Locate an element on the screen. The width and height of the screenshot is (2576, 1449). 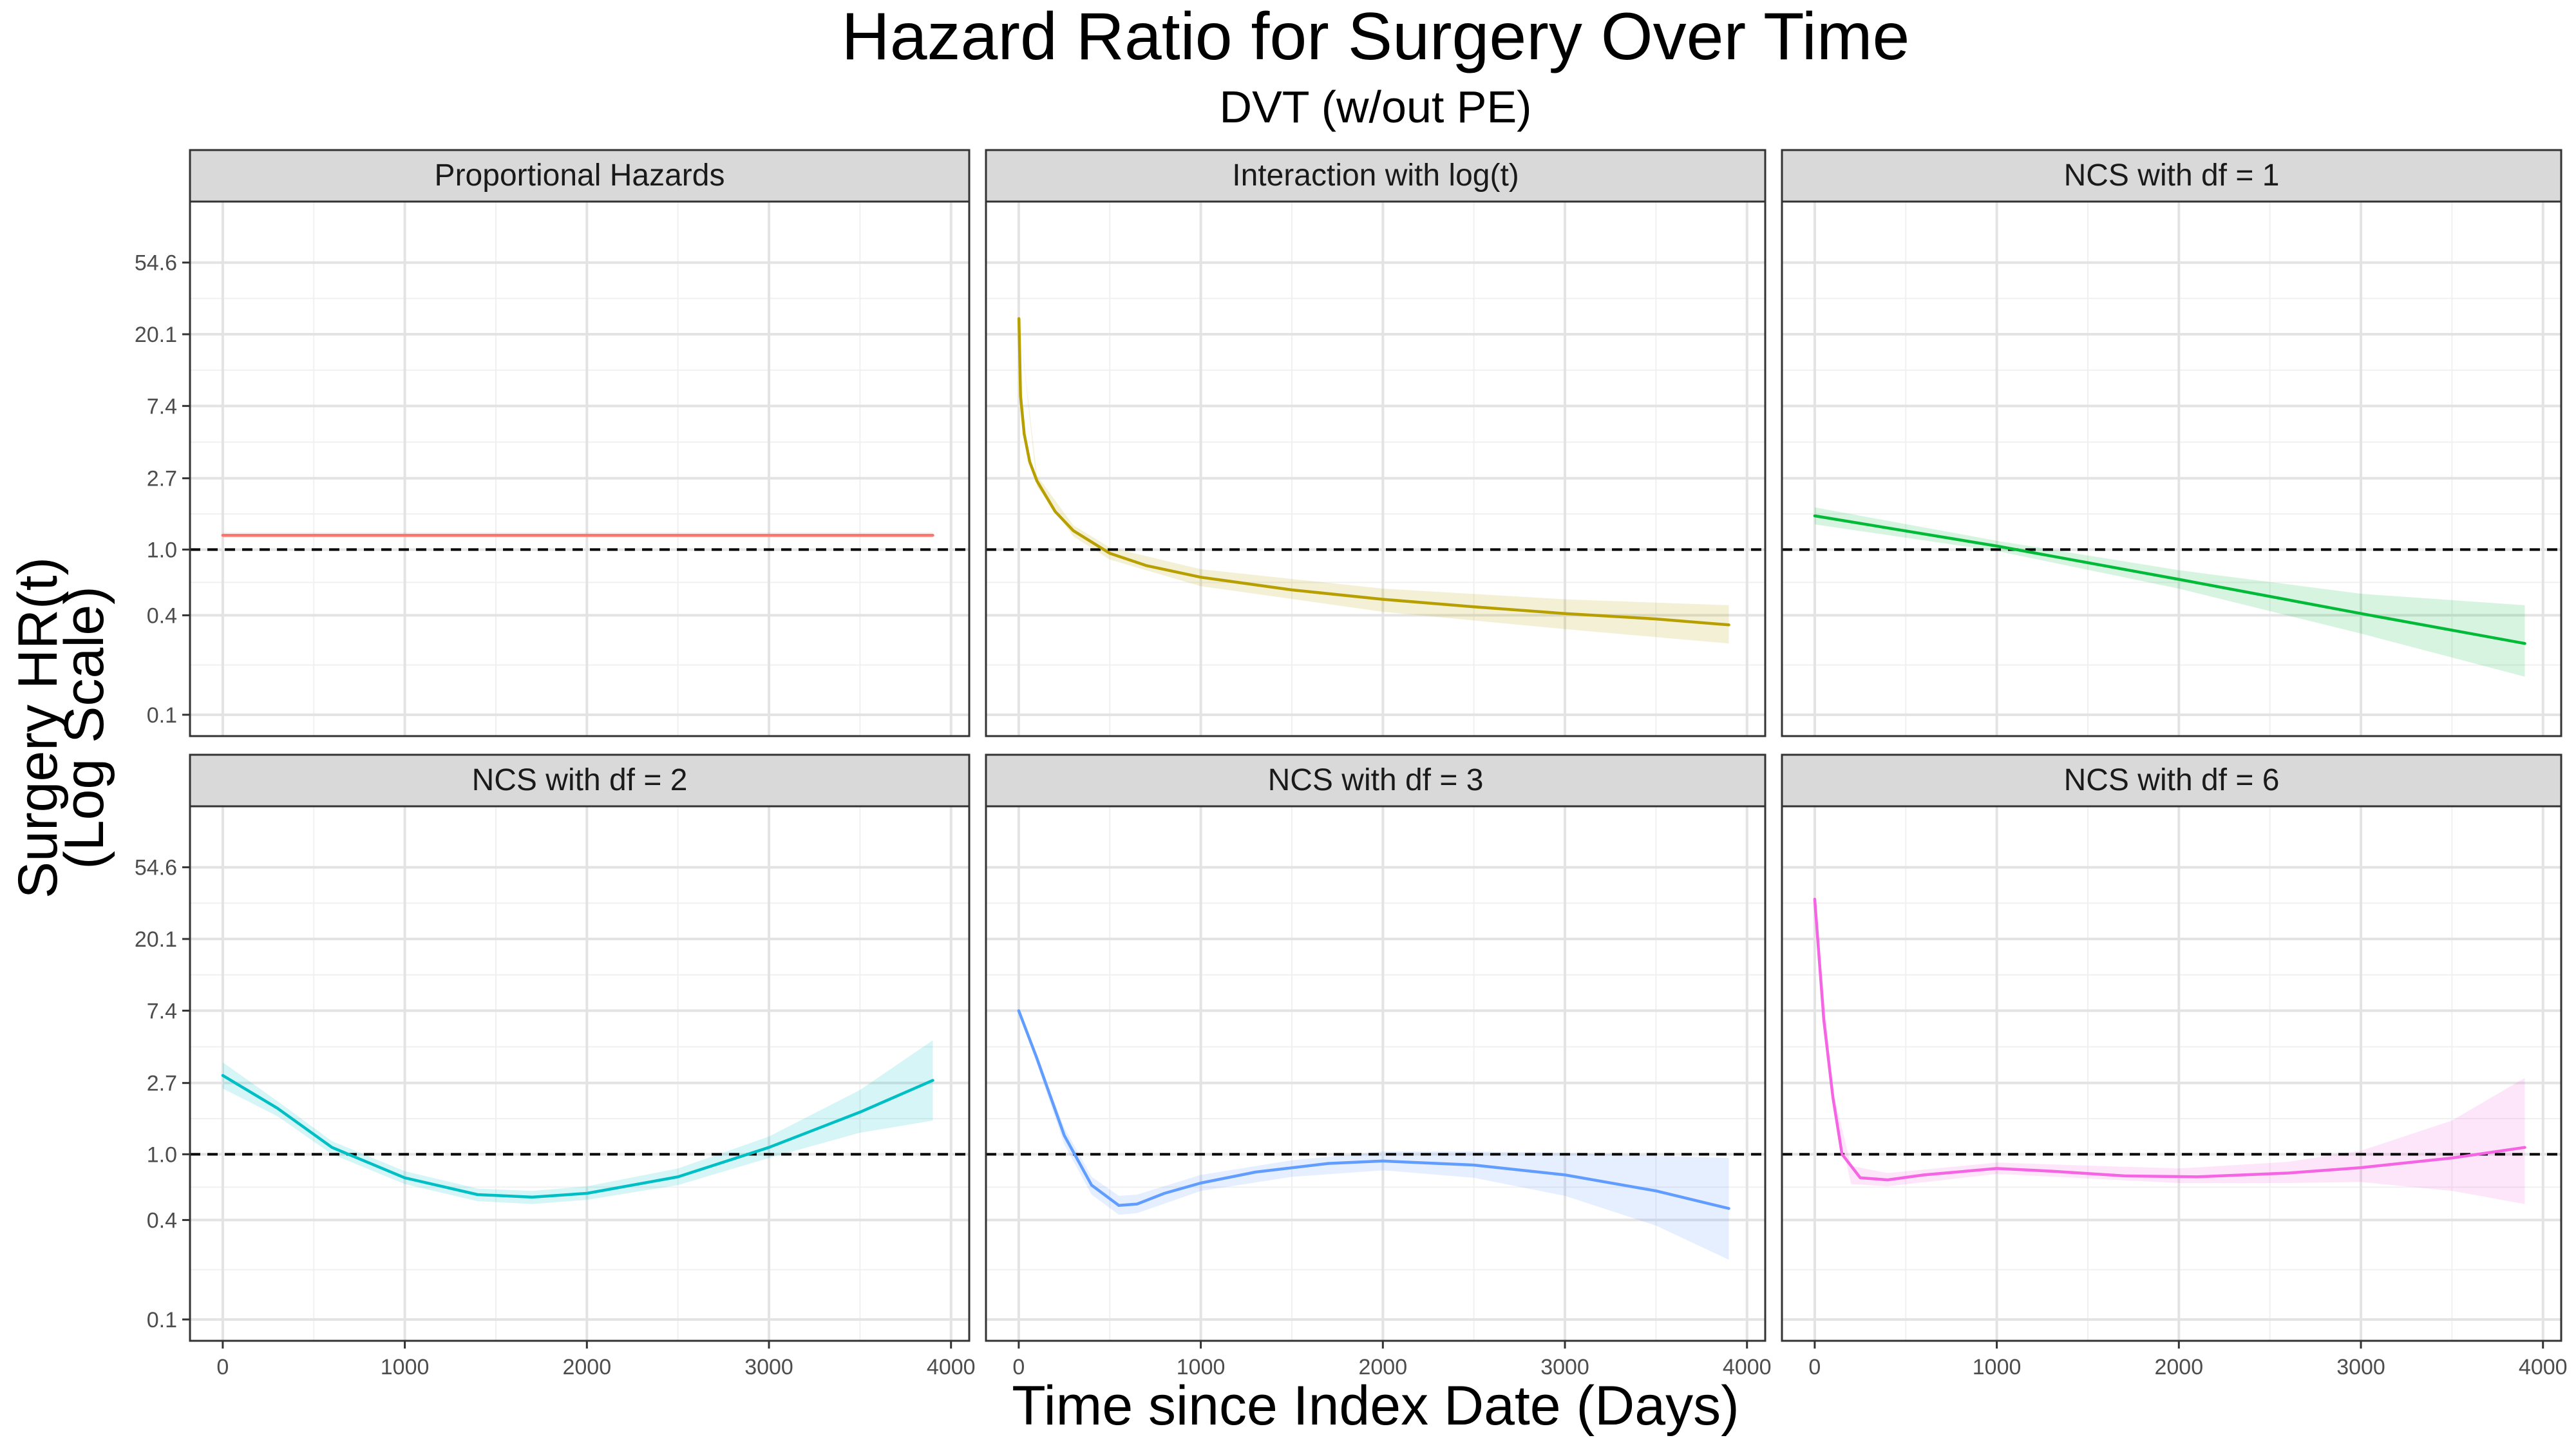
facet-title: NCS with df = 6 is located at coordinates (2172, 780).